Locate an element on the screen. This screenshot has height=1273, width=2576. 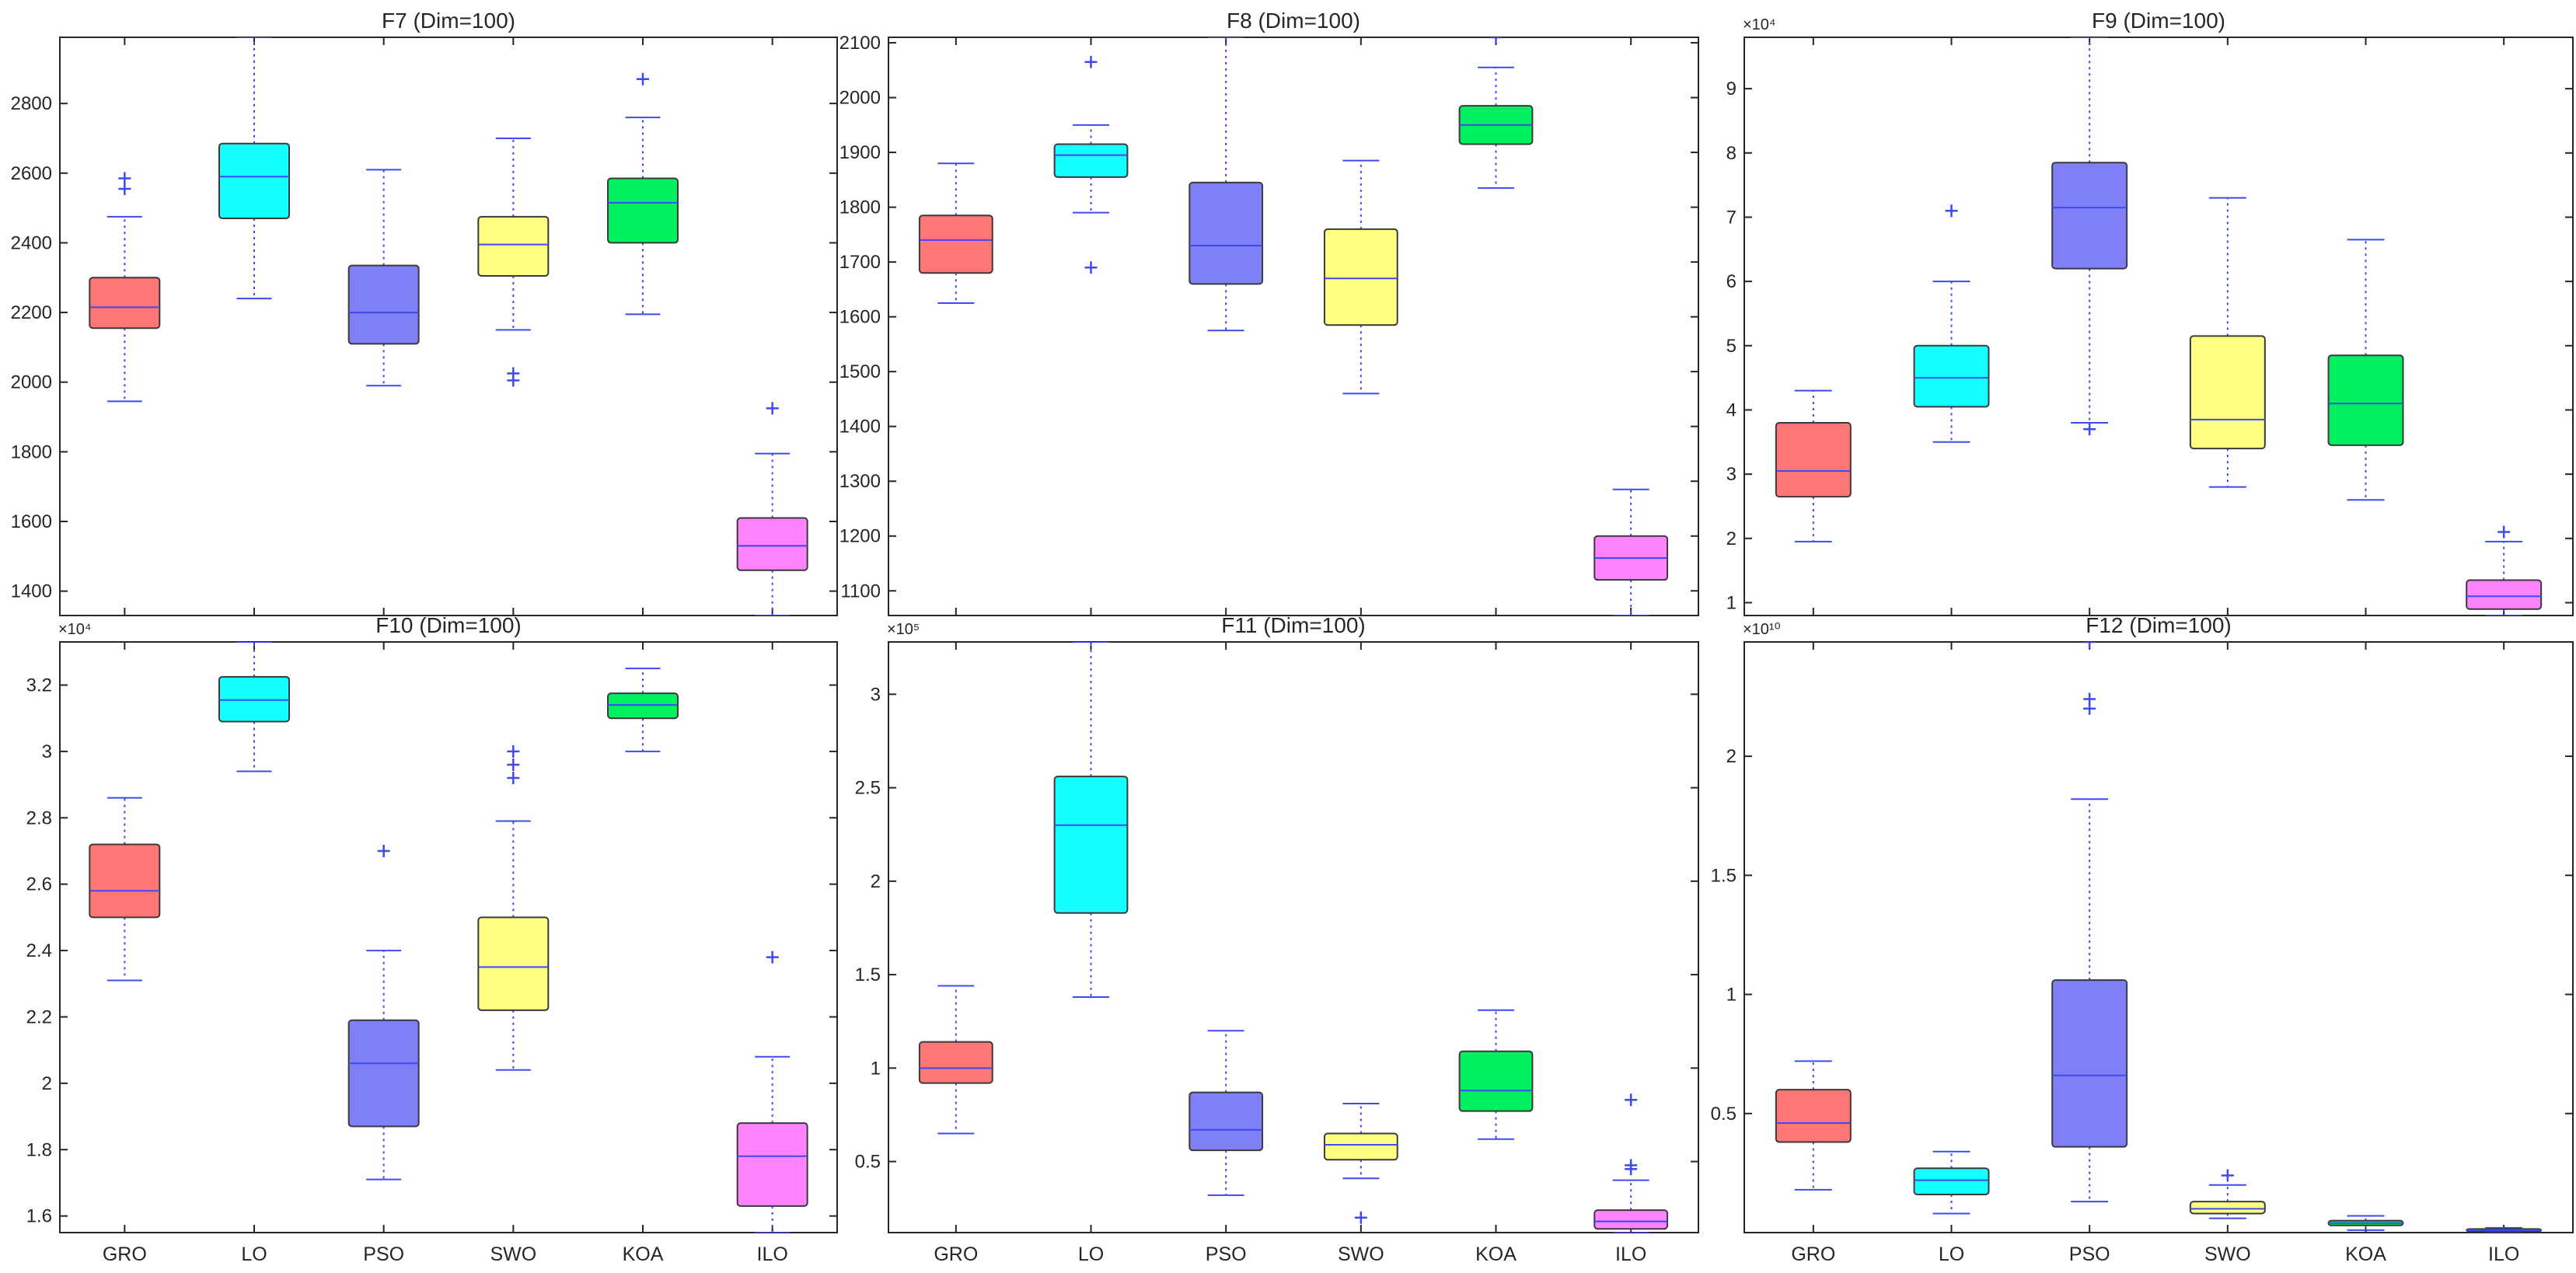
y-tick-label: 1.8 is located at coordinates (39, 1149).